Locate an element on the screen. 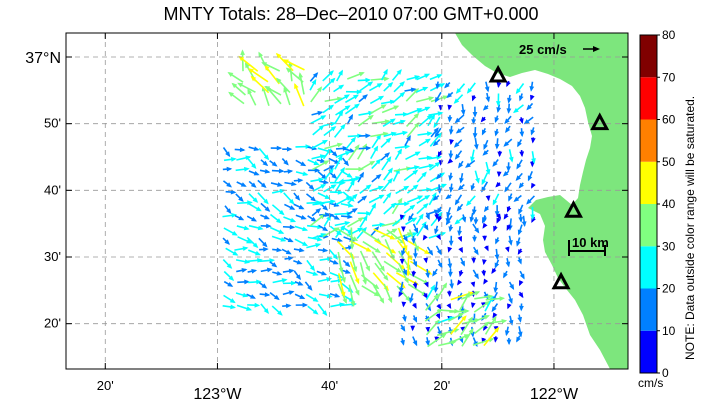 The width and height of the screenshot is (702, 407). scale-bar: 10 km is located at coordinates (588, 245).